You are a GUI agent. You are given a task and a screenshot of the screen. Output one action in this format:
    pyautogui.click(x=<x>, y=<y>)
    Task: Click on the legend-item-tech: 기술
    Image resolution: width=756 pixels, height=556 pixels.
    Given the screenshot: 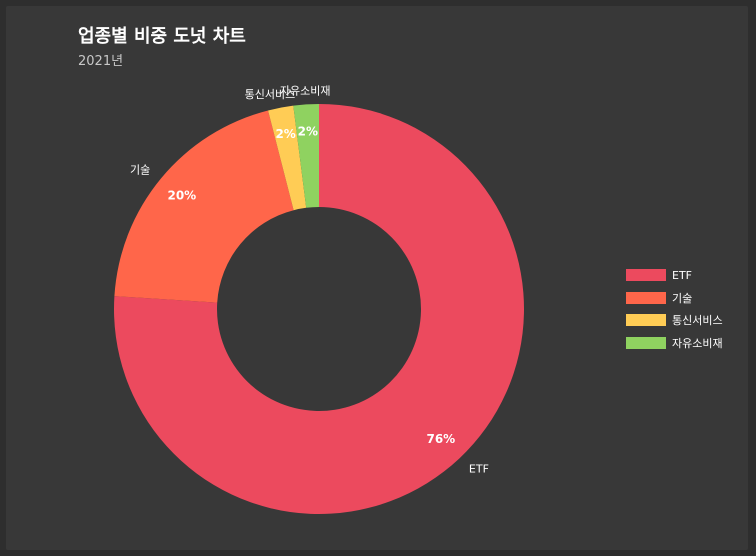 What is the action you would take?
    pyautogui.click(x=674, y=298)
    